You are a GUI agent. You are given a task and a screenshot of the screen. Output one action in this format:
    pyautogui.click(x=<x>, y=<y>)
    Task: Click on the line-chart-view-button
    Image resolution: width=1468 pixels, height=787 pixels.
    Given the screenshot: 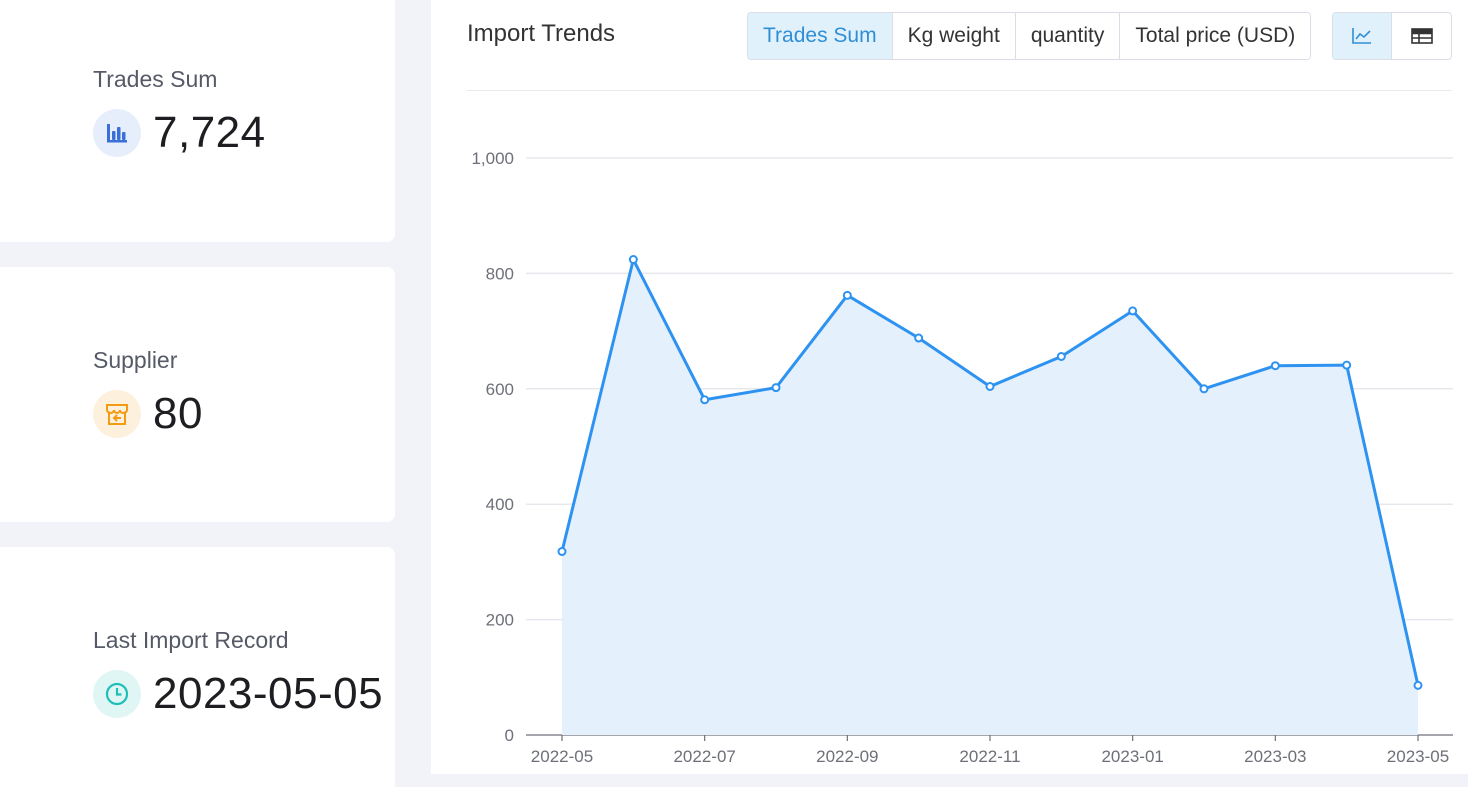 What is the action you would take?
    pyautogui.click(x=1362, y=36)
    